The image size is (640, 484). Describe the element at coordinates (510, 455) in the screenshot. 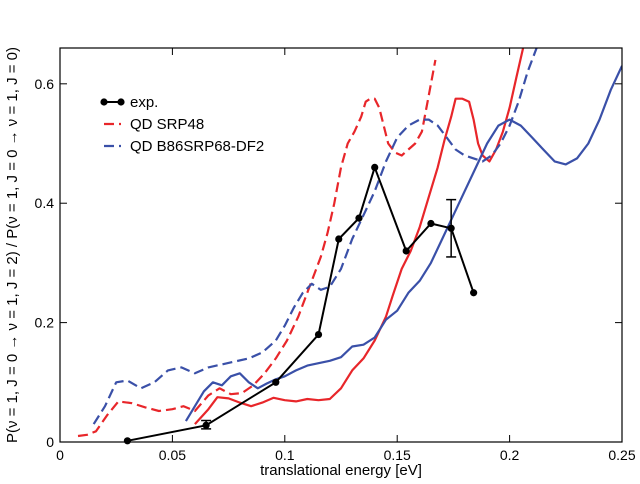

I see `x-tick-label: 0.2` at that location.